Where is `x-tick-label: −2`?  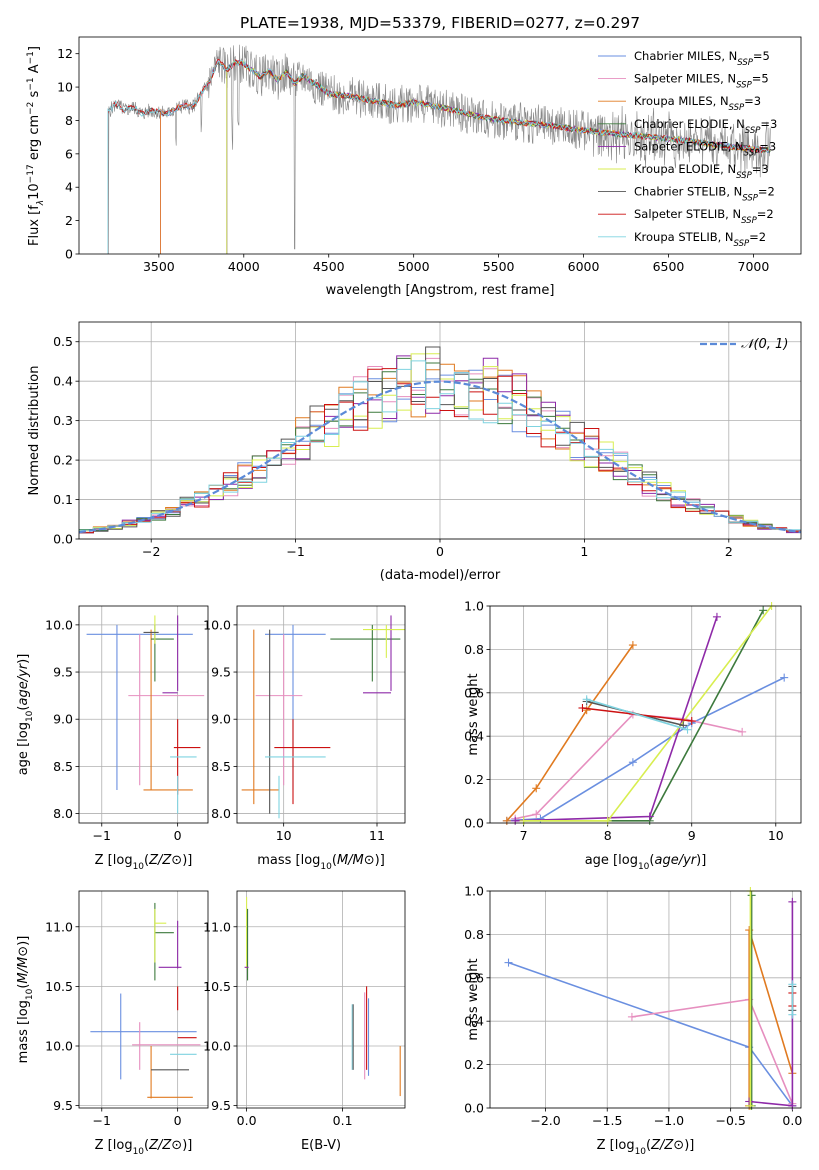 x-tick-label: −2 is located at coordinates (151, 551).